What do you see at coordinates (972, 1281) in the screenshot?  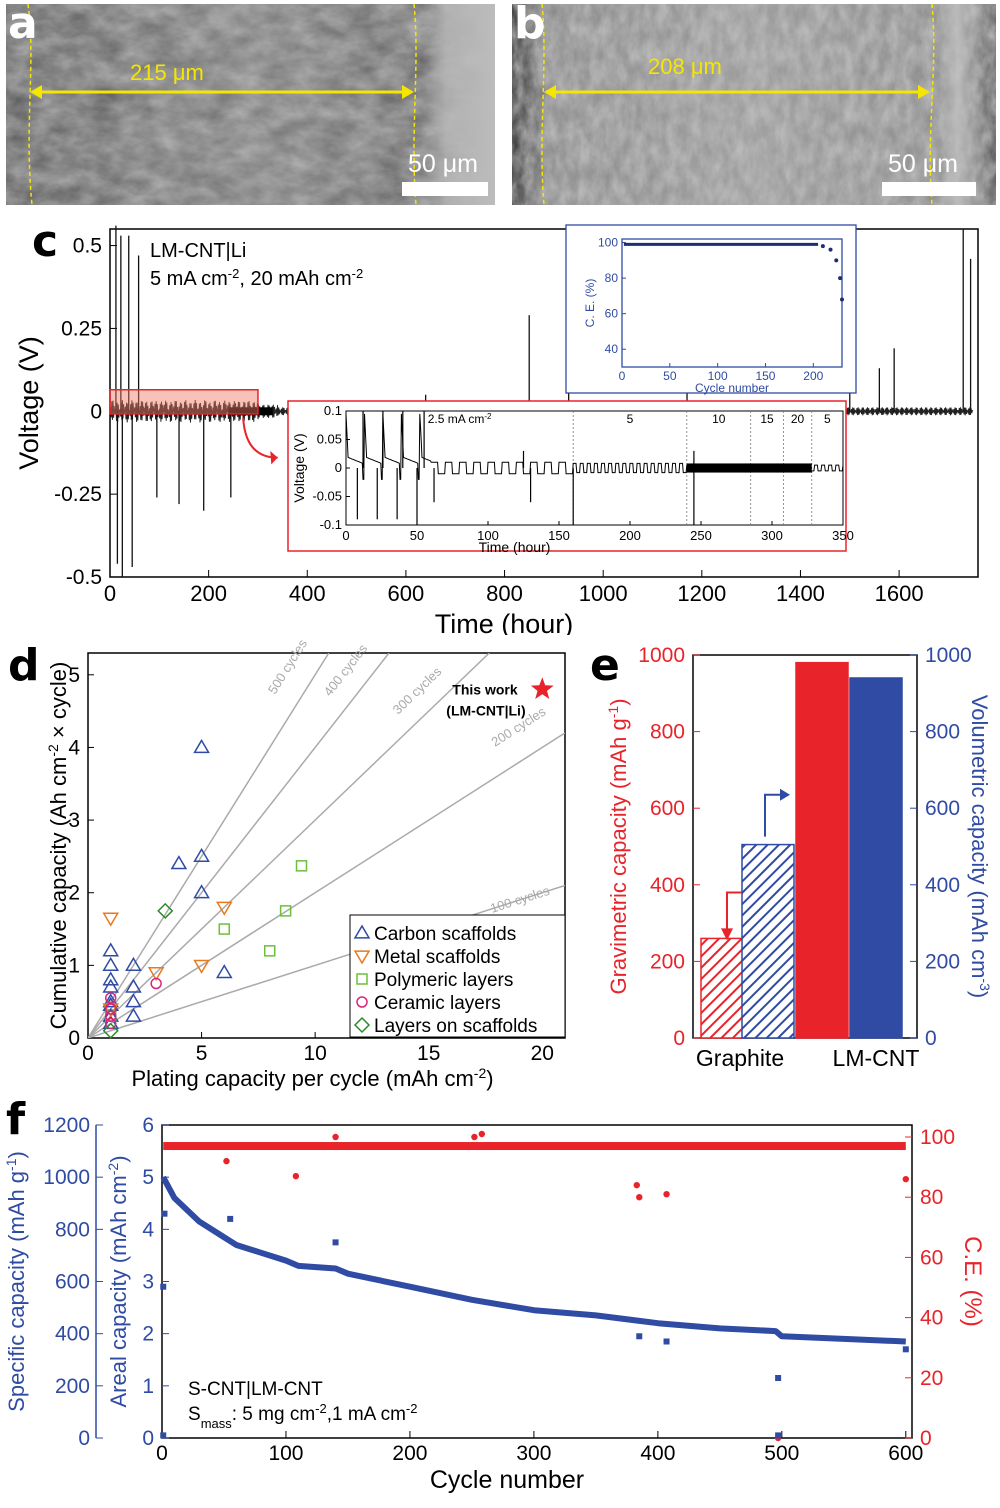 I see `y-axis-label-right-f: C.E. (%)` at bounding box center [972, 1281].